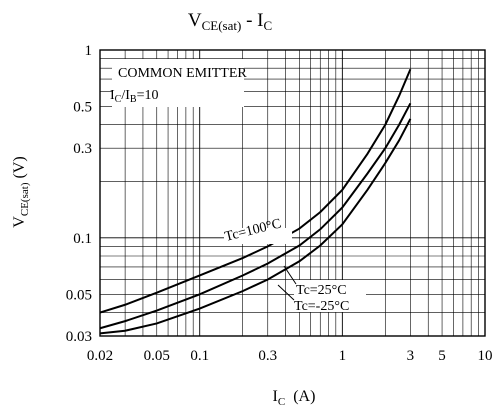  Describe the element at coordinates (19, 169) in the screenshot. I see `ylabel-unit: (V)` at that location.